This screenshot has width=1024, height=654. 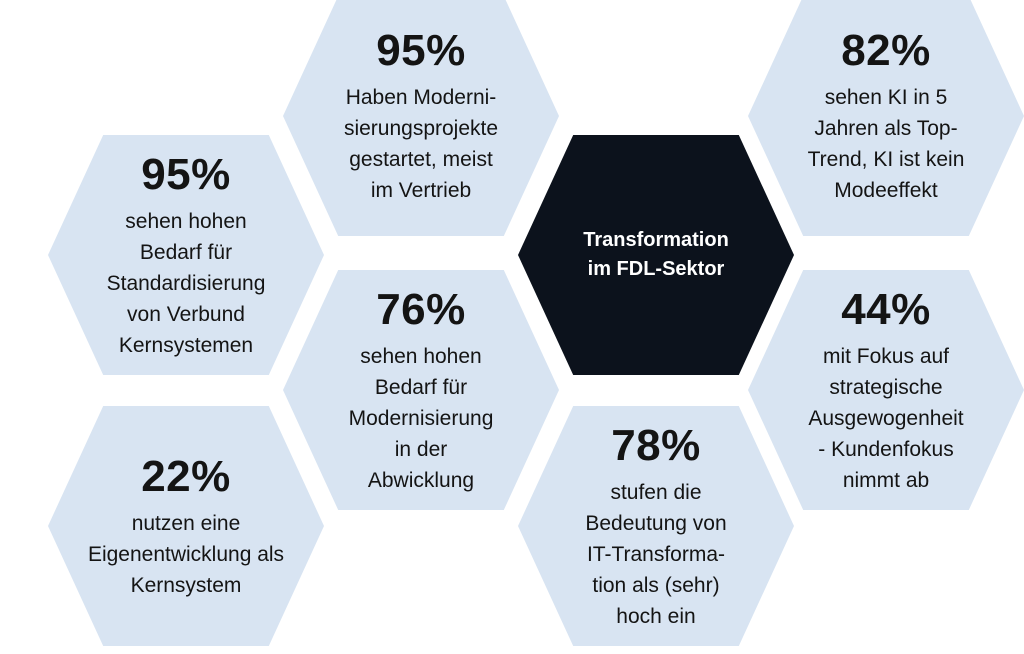 I want to click on center-title: Transformation im FDL-Sektor, so click(x=656, y=254).